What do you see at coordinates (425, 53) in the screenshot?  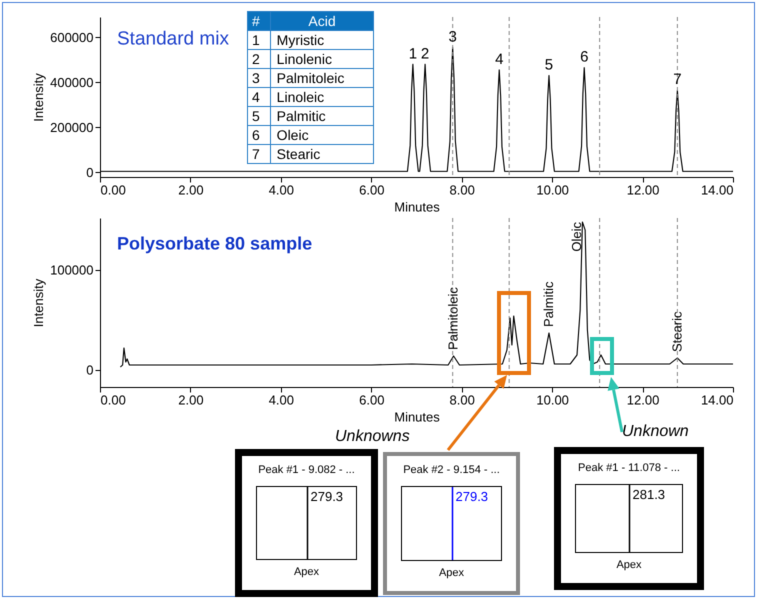 I see `annotation: 2` at bounding box center [425, 53].